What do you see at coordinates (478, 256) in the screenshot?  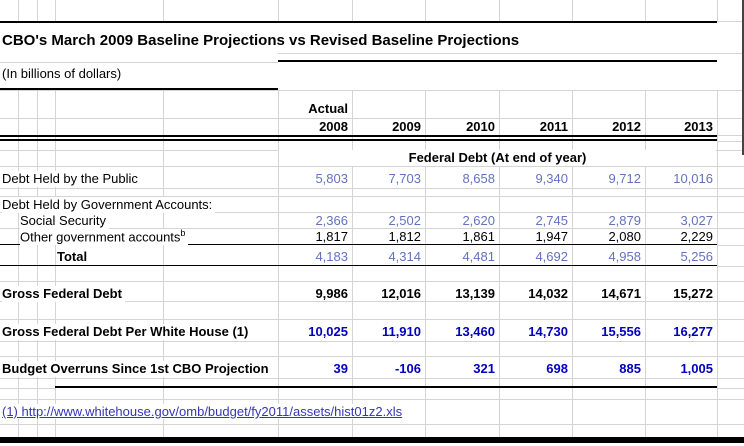 I see `cell-total-2010: 4,481` at bounding box center [478, 256].